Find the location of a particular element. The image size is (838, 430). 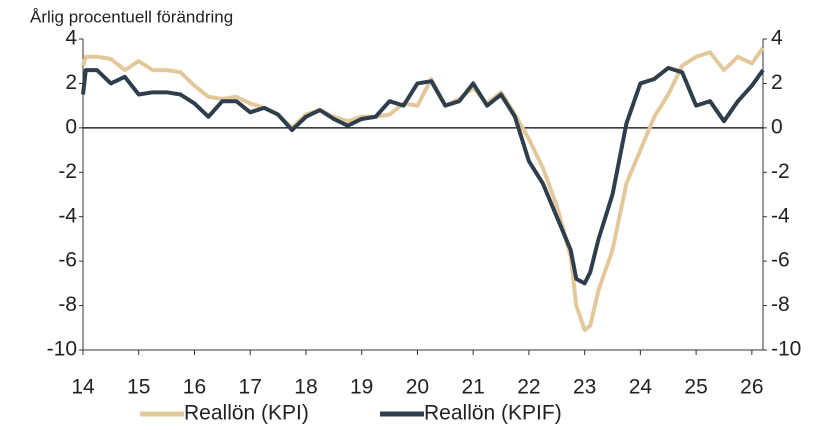

x-tick-label: 17 is located at coordinates (250, 387).